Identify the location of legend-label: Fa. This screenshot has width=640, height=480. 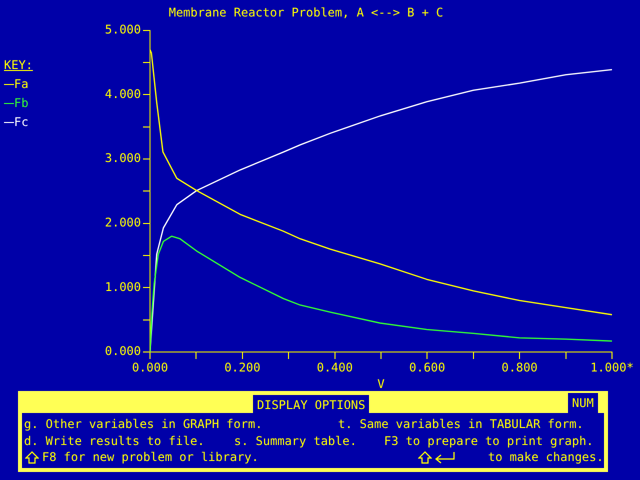
(21, 84).